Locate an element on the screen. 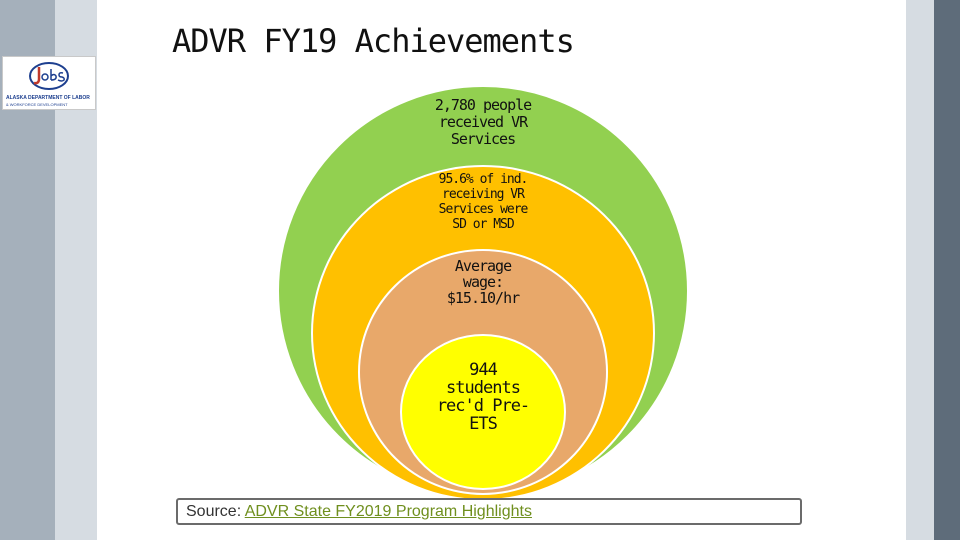 This screenshot has height=540, width=960. source-prefix: Source: is located at coordinates (215, 511).